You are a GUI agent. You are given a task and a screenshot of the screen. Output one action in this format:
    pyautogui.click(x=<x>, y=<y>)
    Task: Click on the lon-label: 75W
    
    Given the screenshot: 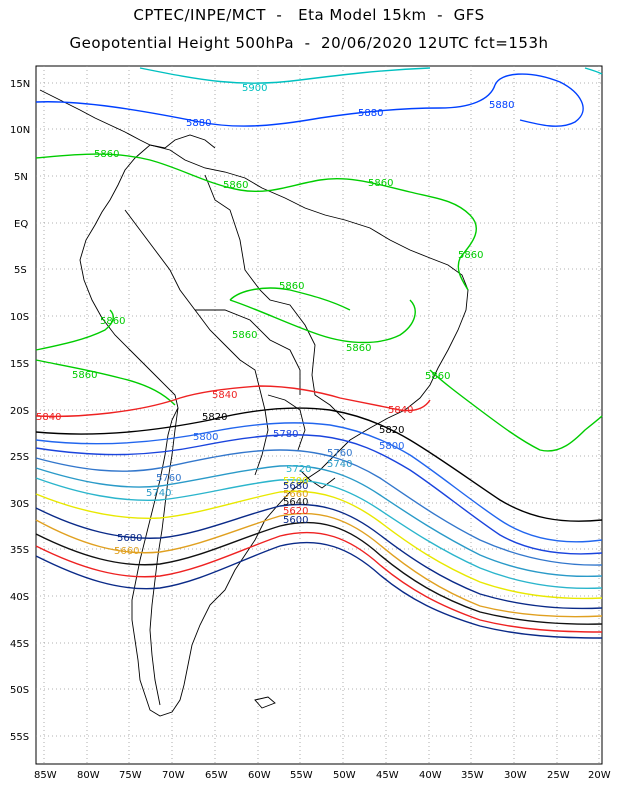 What is the action you would take?
    pyautogui.click(x=130, y=775)
    